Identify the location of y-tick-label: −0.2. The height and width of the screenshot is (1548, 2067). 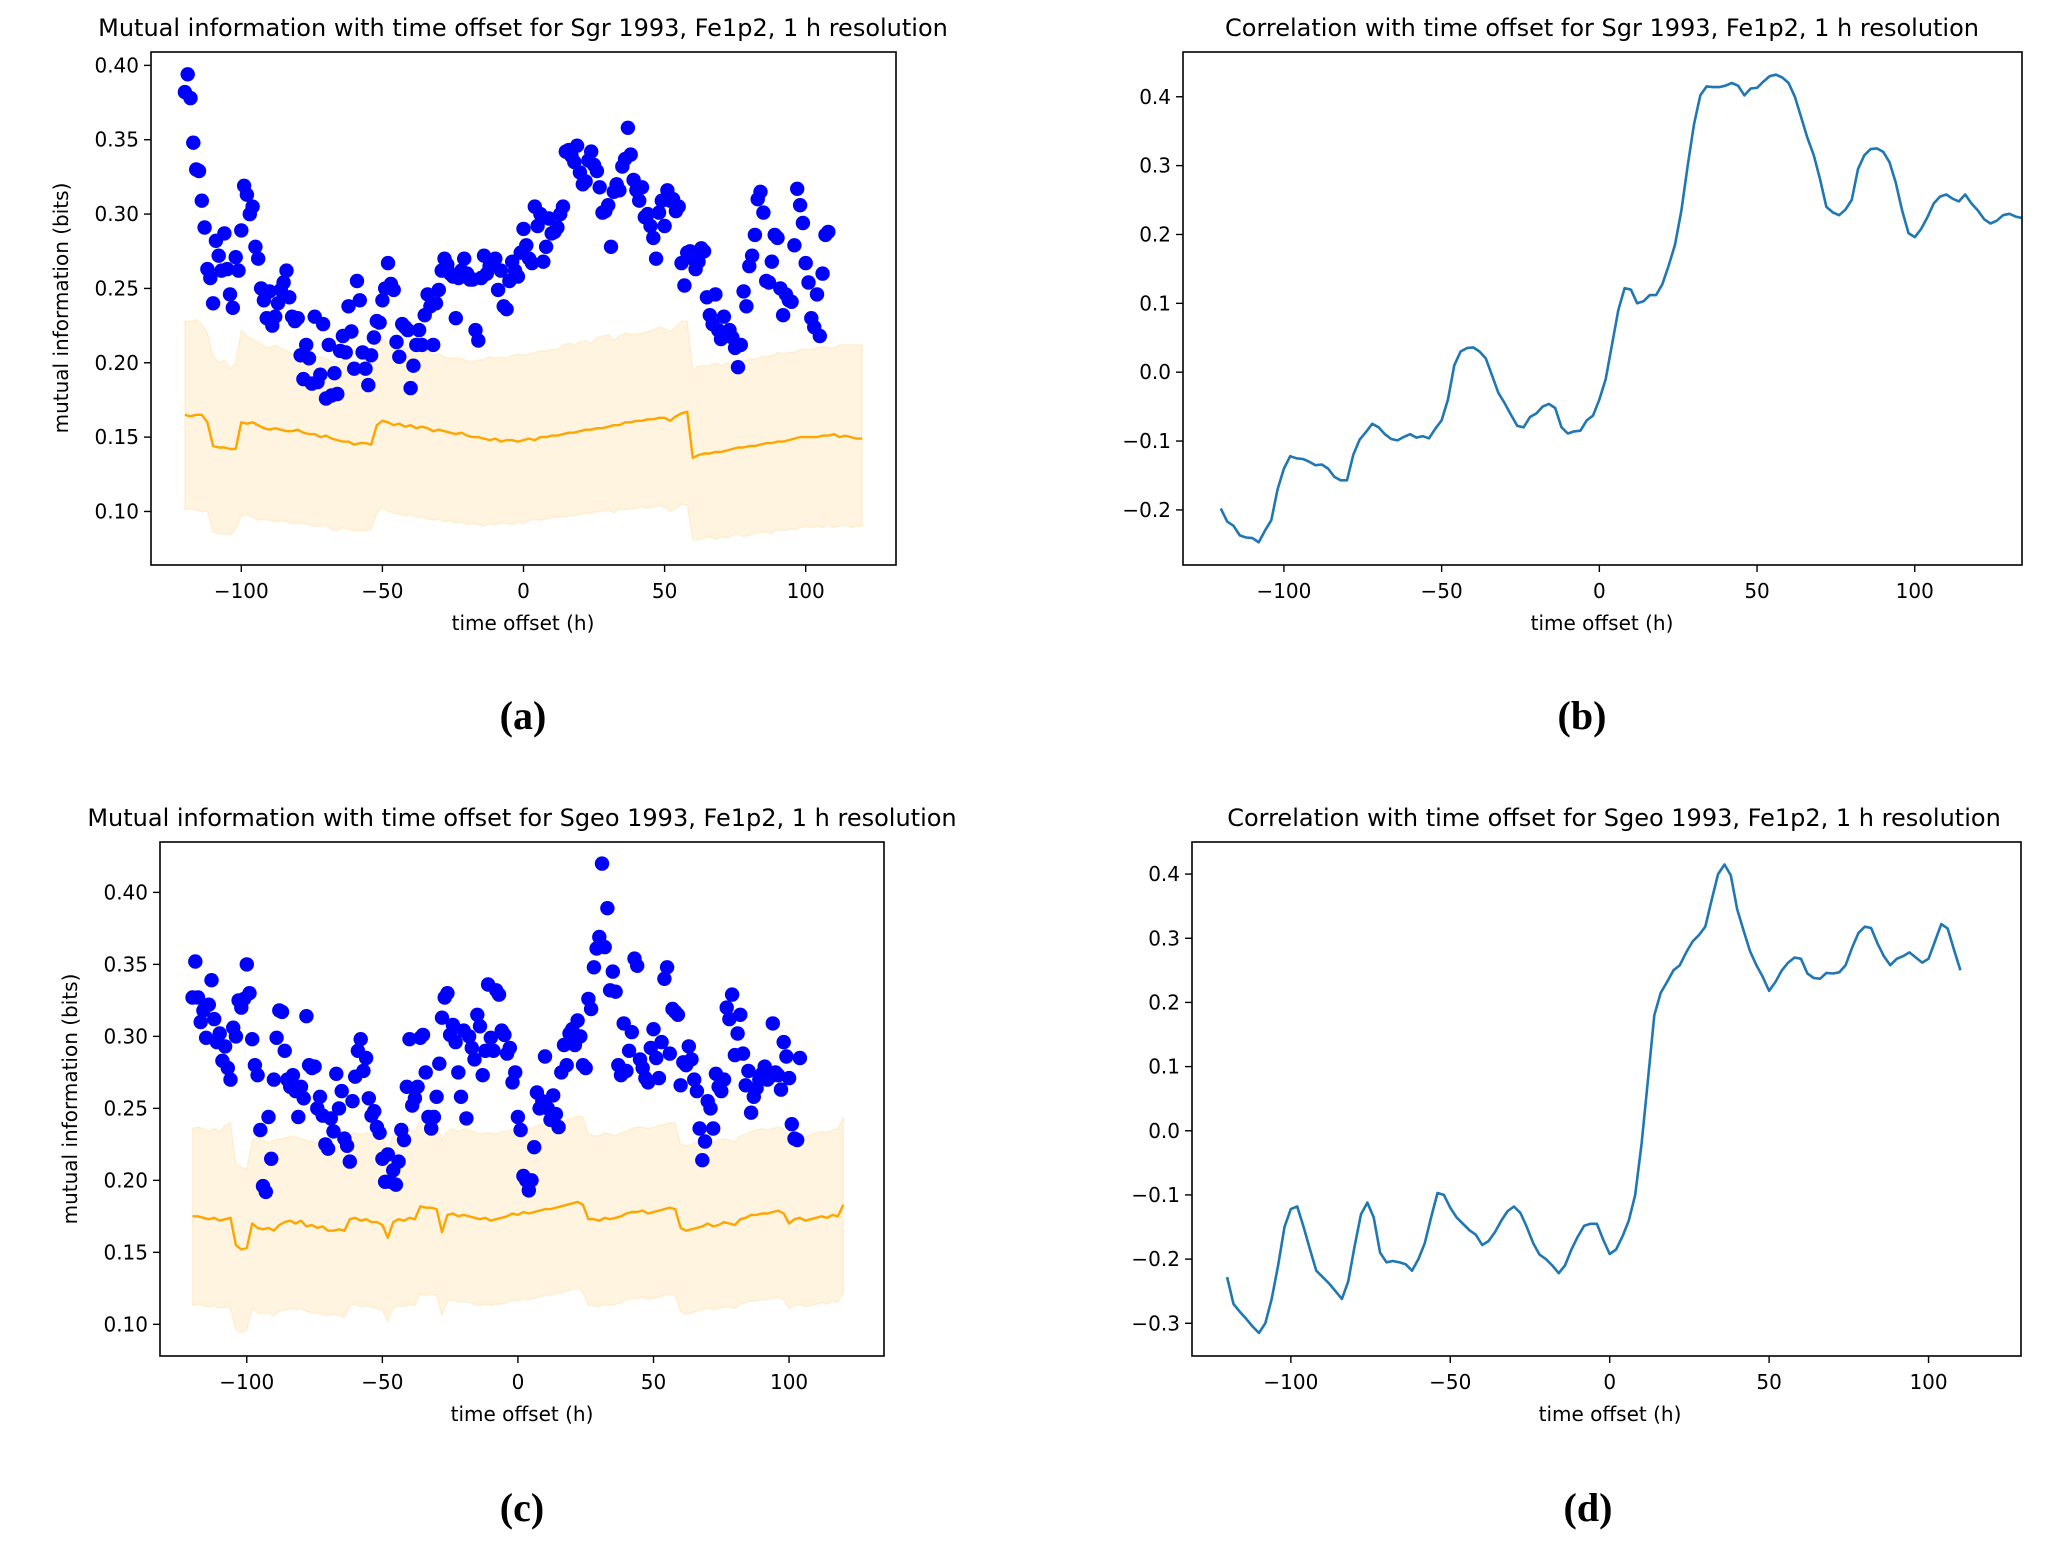
(1155, 1259).